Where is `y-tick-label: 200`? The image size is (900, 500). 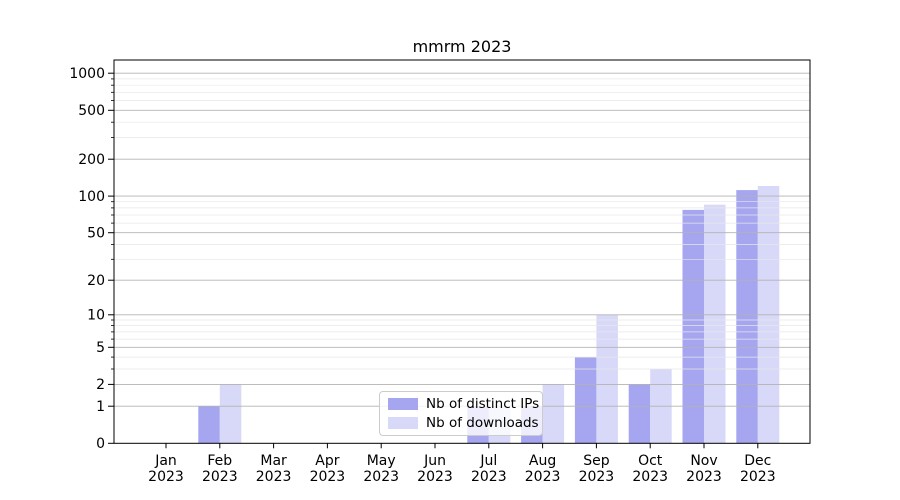 y-tick-label: 200 is located at coordinates (91, 160).